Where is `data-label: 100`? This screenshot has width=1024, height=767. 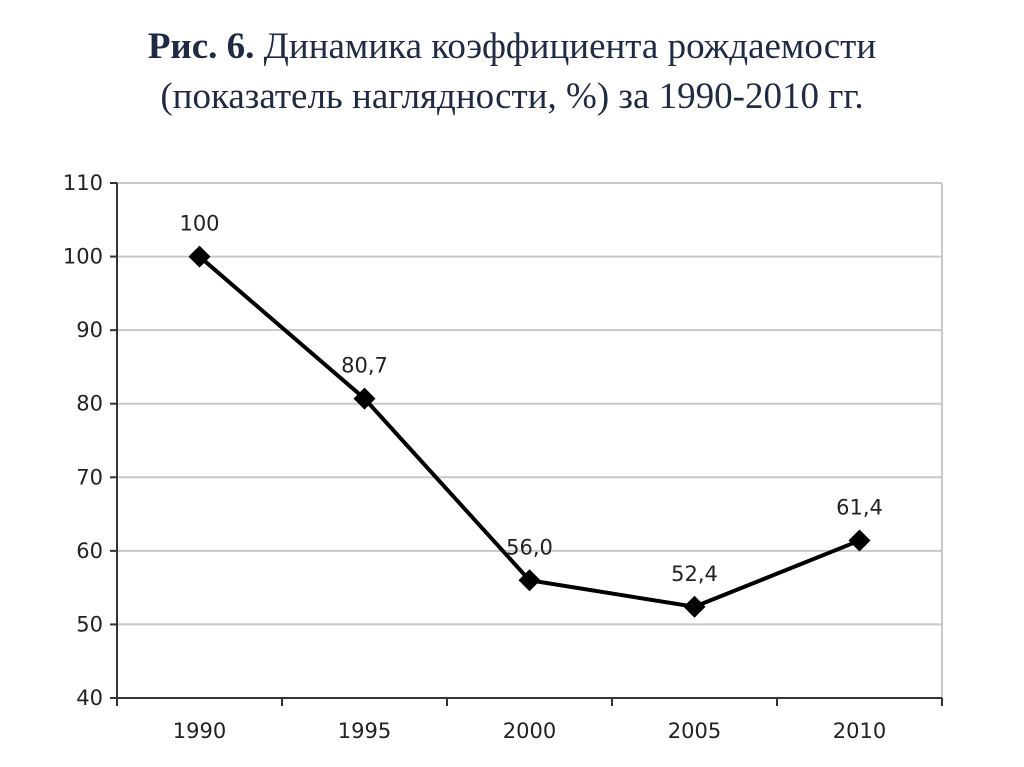 data-label: 100 is located at coordinates (199, 224).